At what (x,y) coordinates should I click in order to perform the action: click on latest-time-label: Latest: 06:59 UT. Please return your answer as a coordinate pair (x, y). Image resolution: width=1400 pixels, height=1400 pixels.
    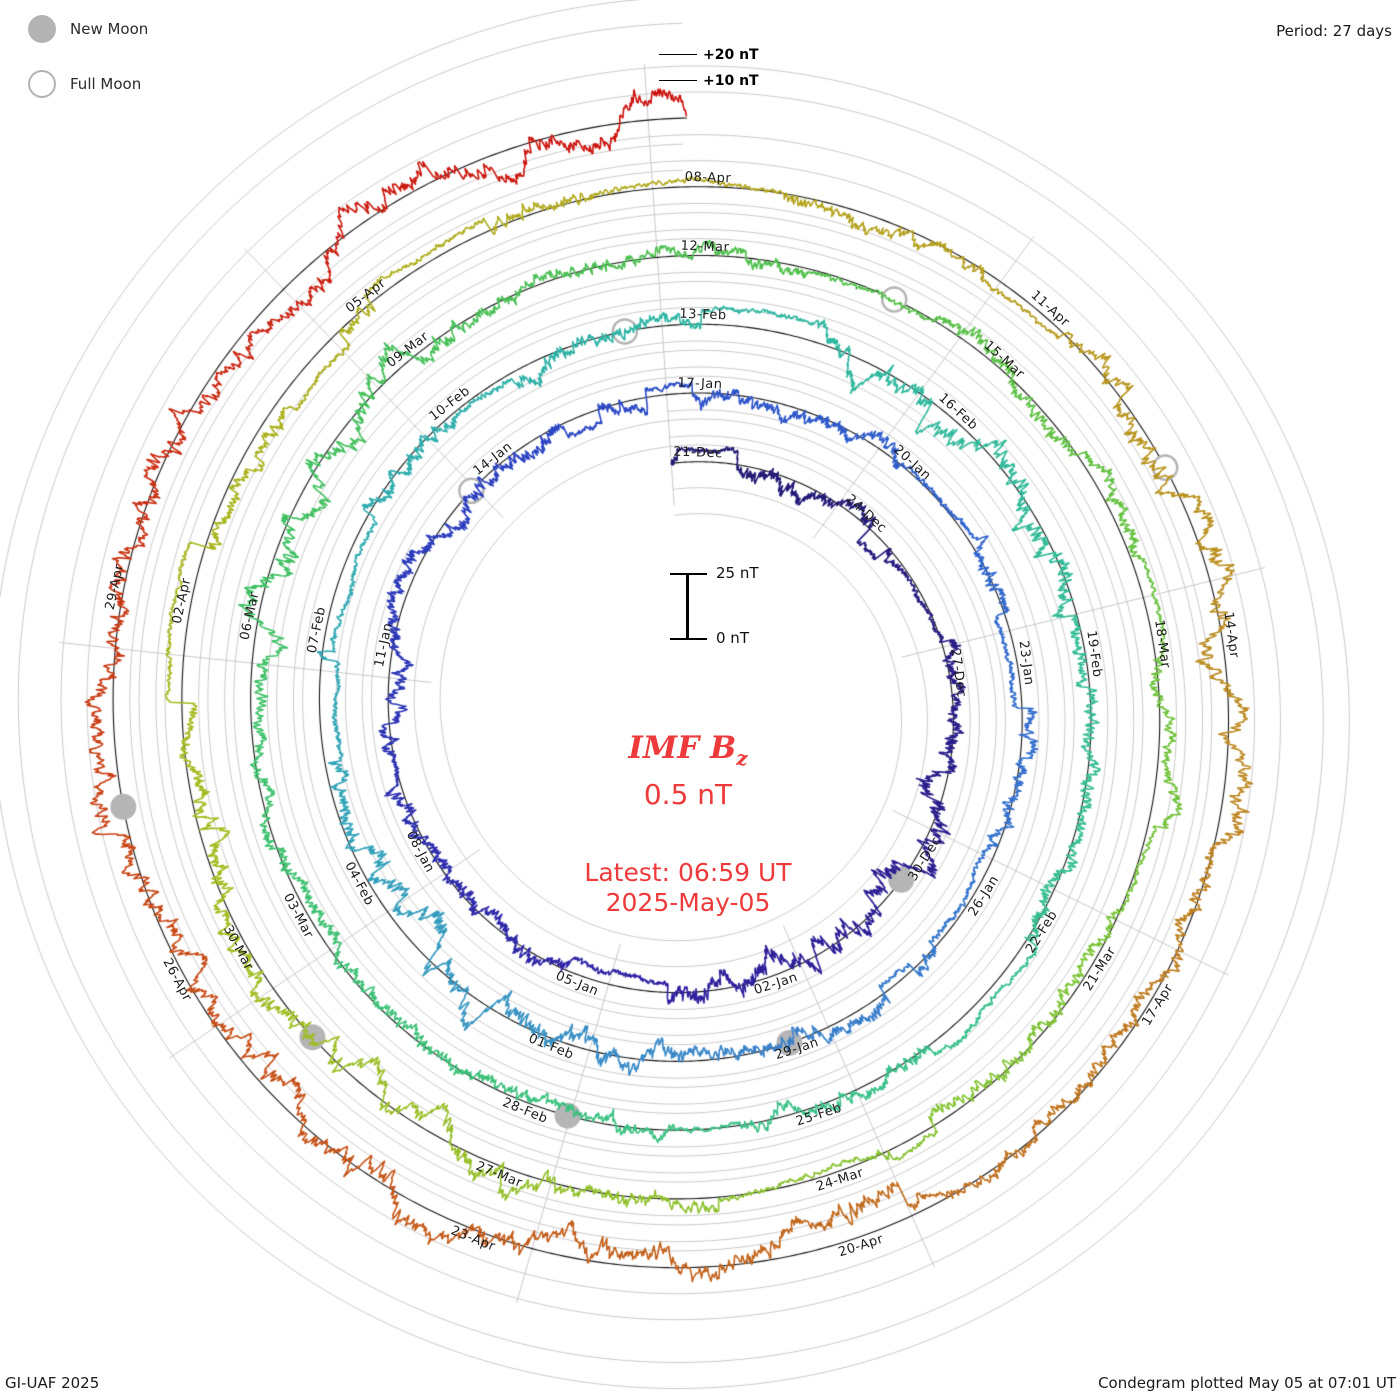
    Looking at the image, I should click on (688, 872).